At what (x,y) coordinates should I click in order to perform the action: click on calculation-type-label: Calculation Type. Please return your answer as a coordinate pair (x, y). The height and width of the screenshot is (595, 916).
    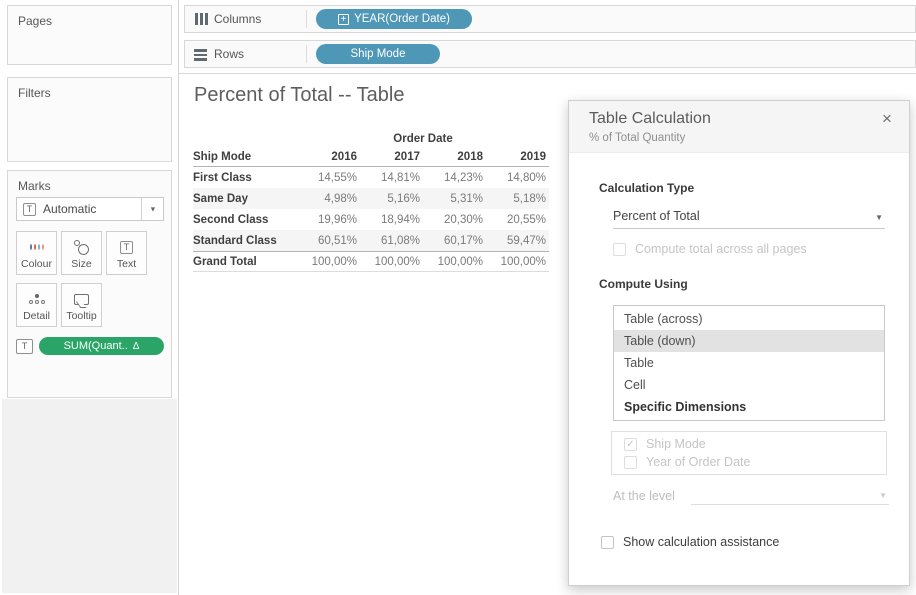
    Looking at the image, I should click on (647, 188).